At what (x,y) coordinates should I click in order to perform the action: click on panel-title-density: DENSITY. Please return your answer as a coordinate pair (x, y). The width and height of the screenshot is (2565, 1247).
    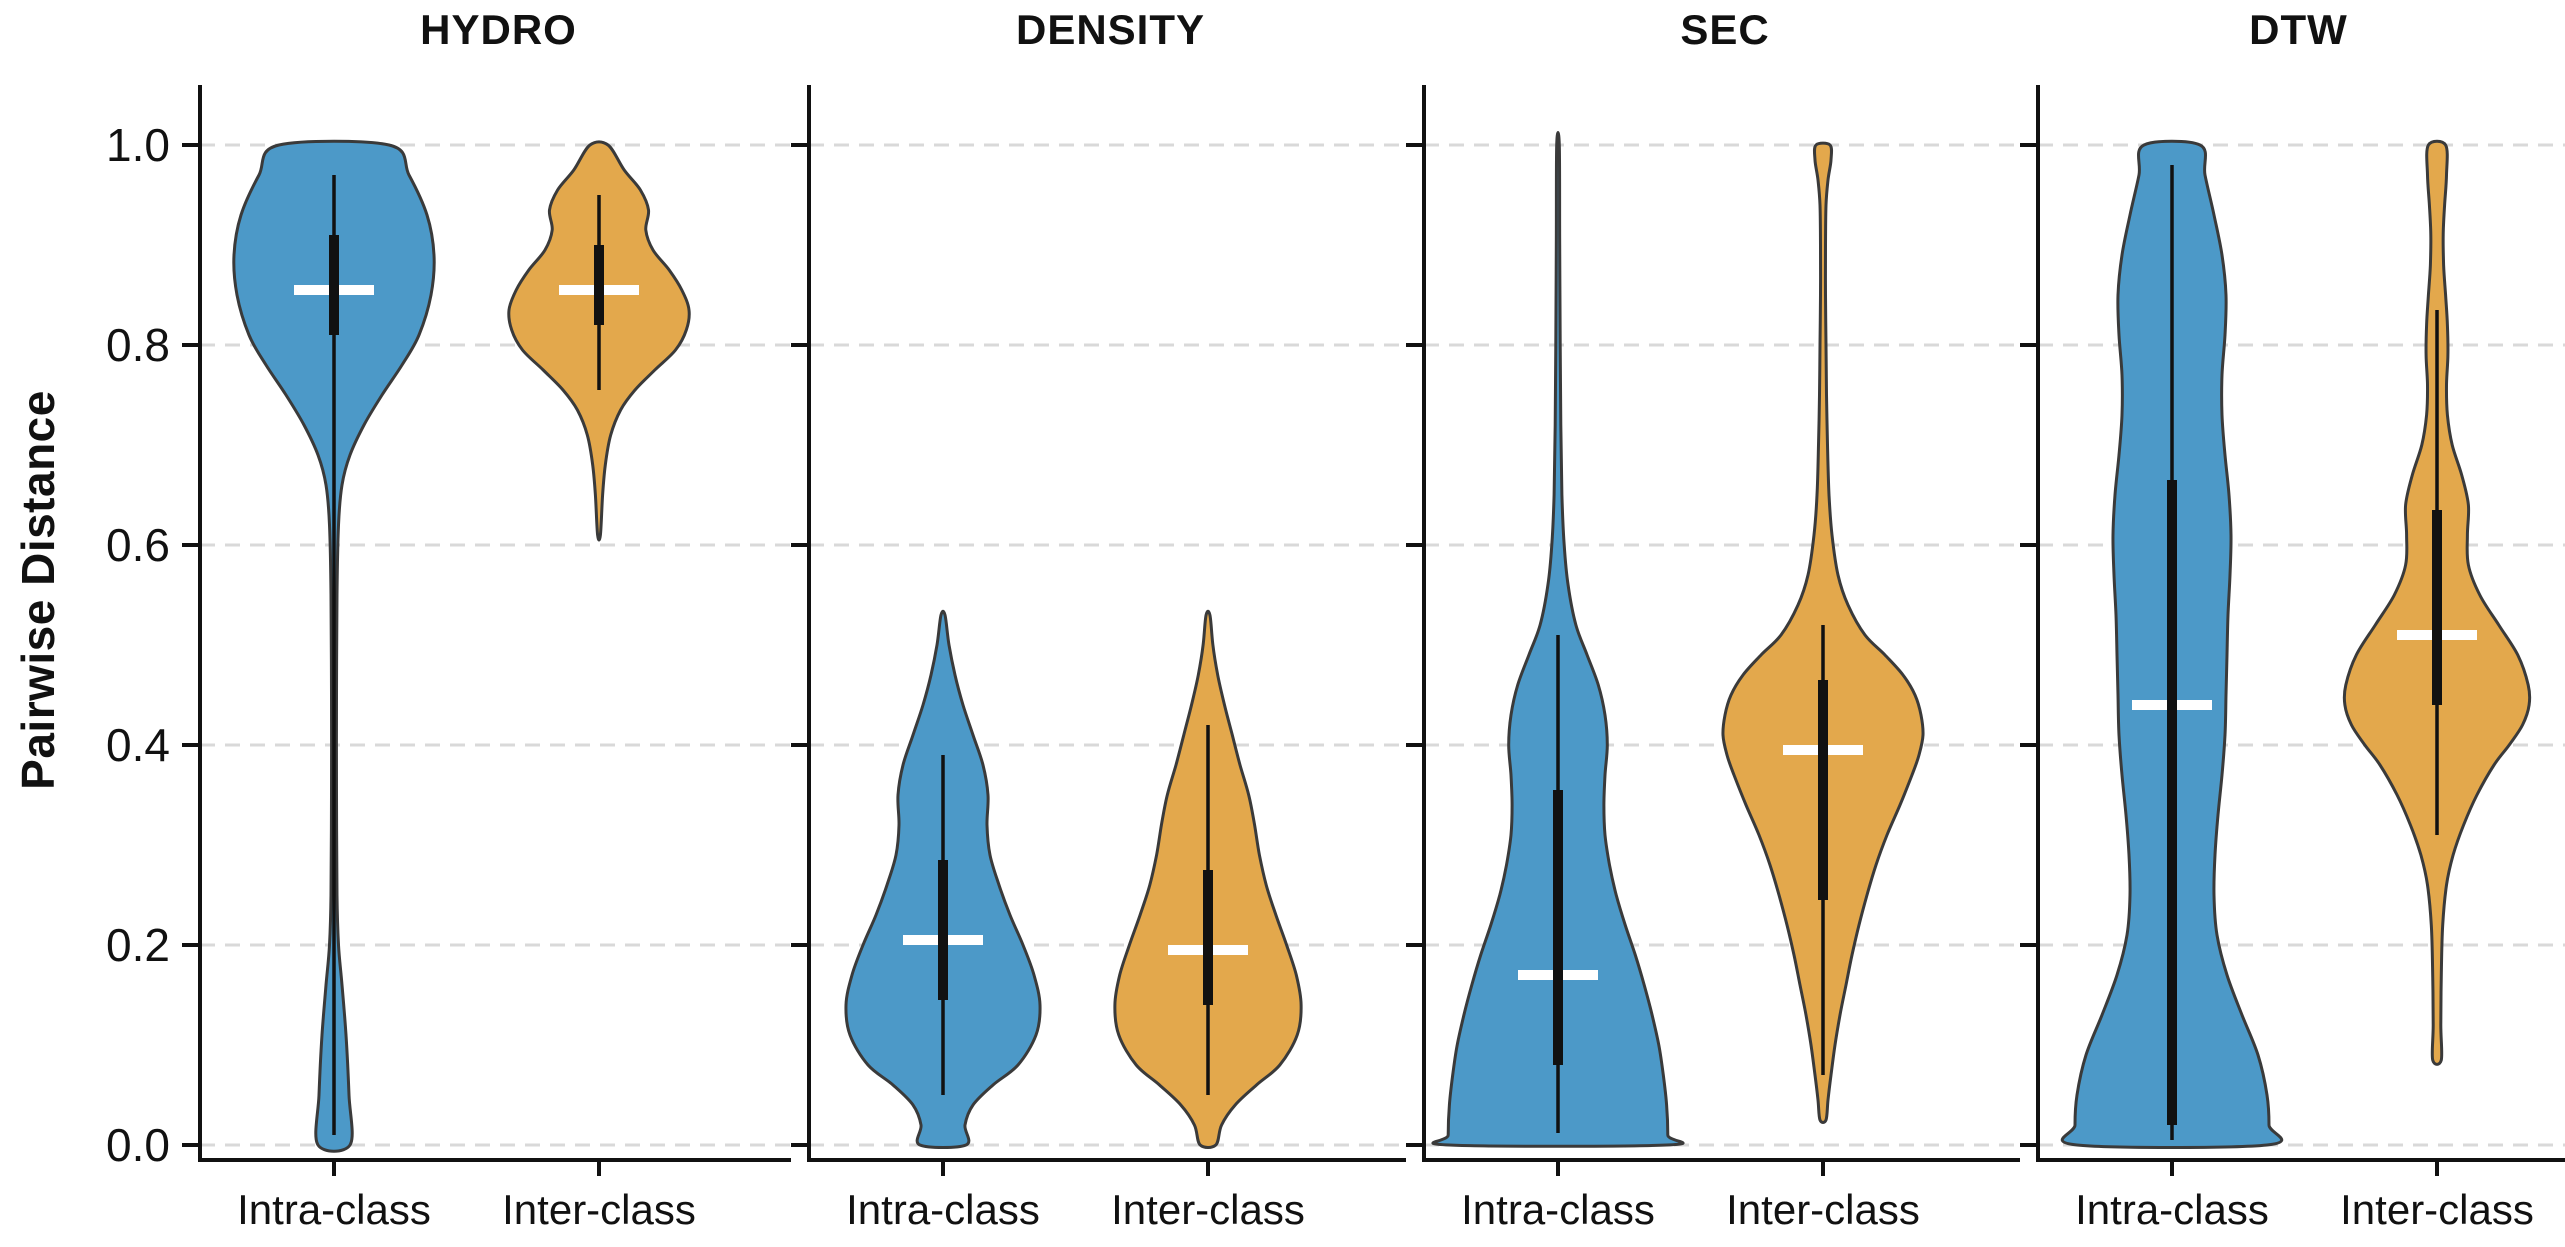
    Looking at the image, I should click on (1110, 29).